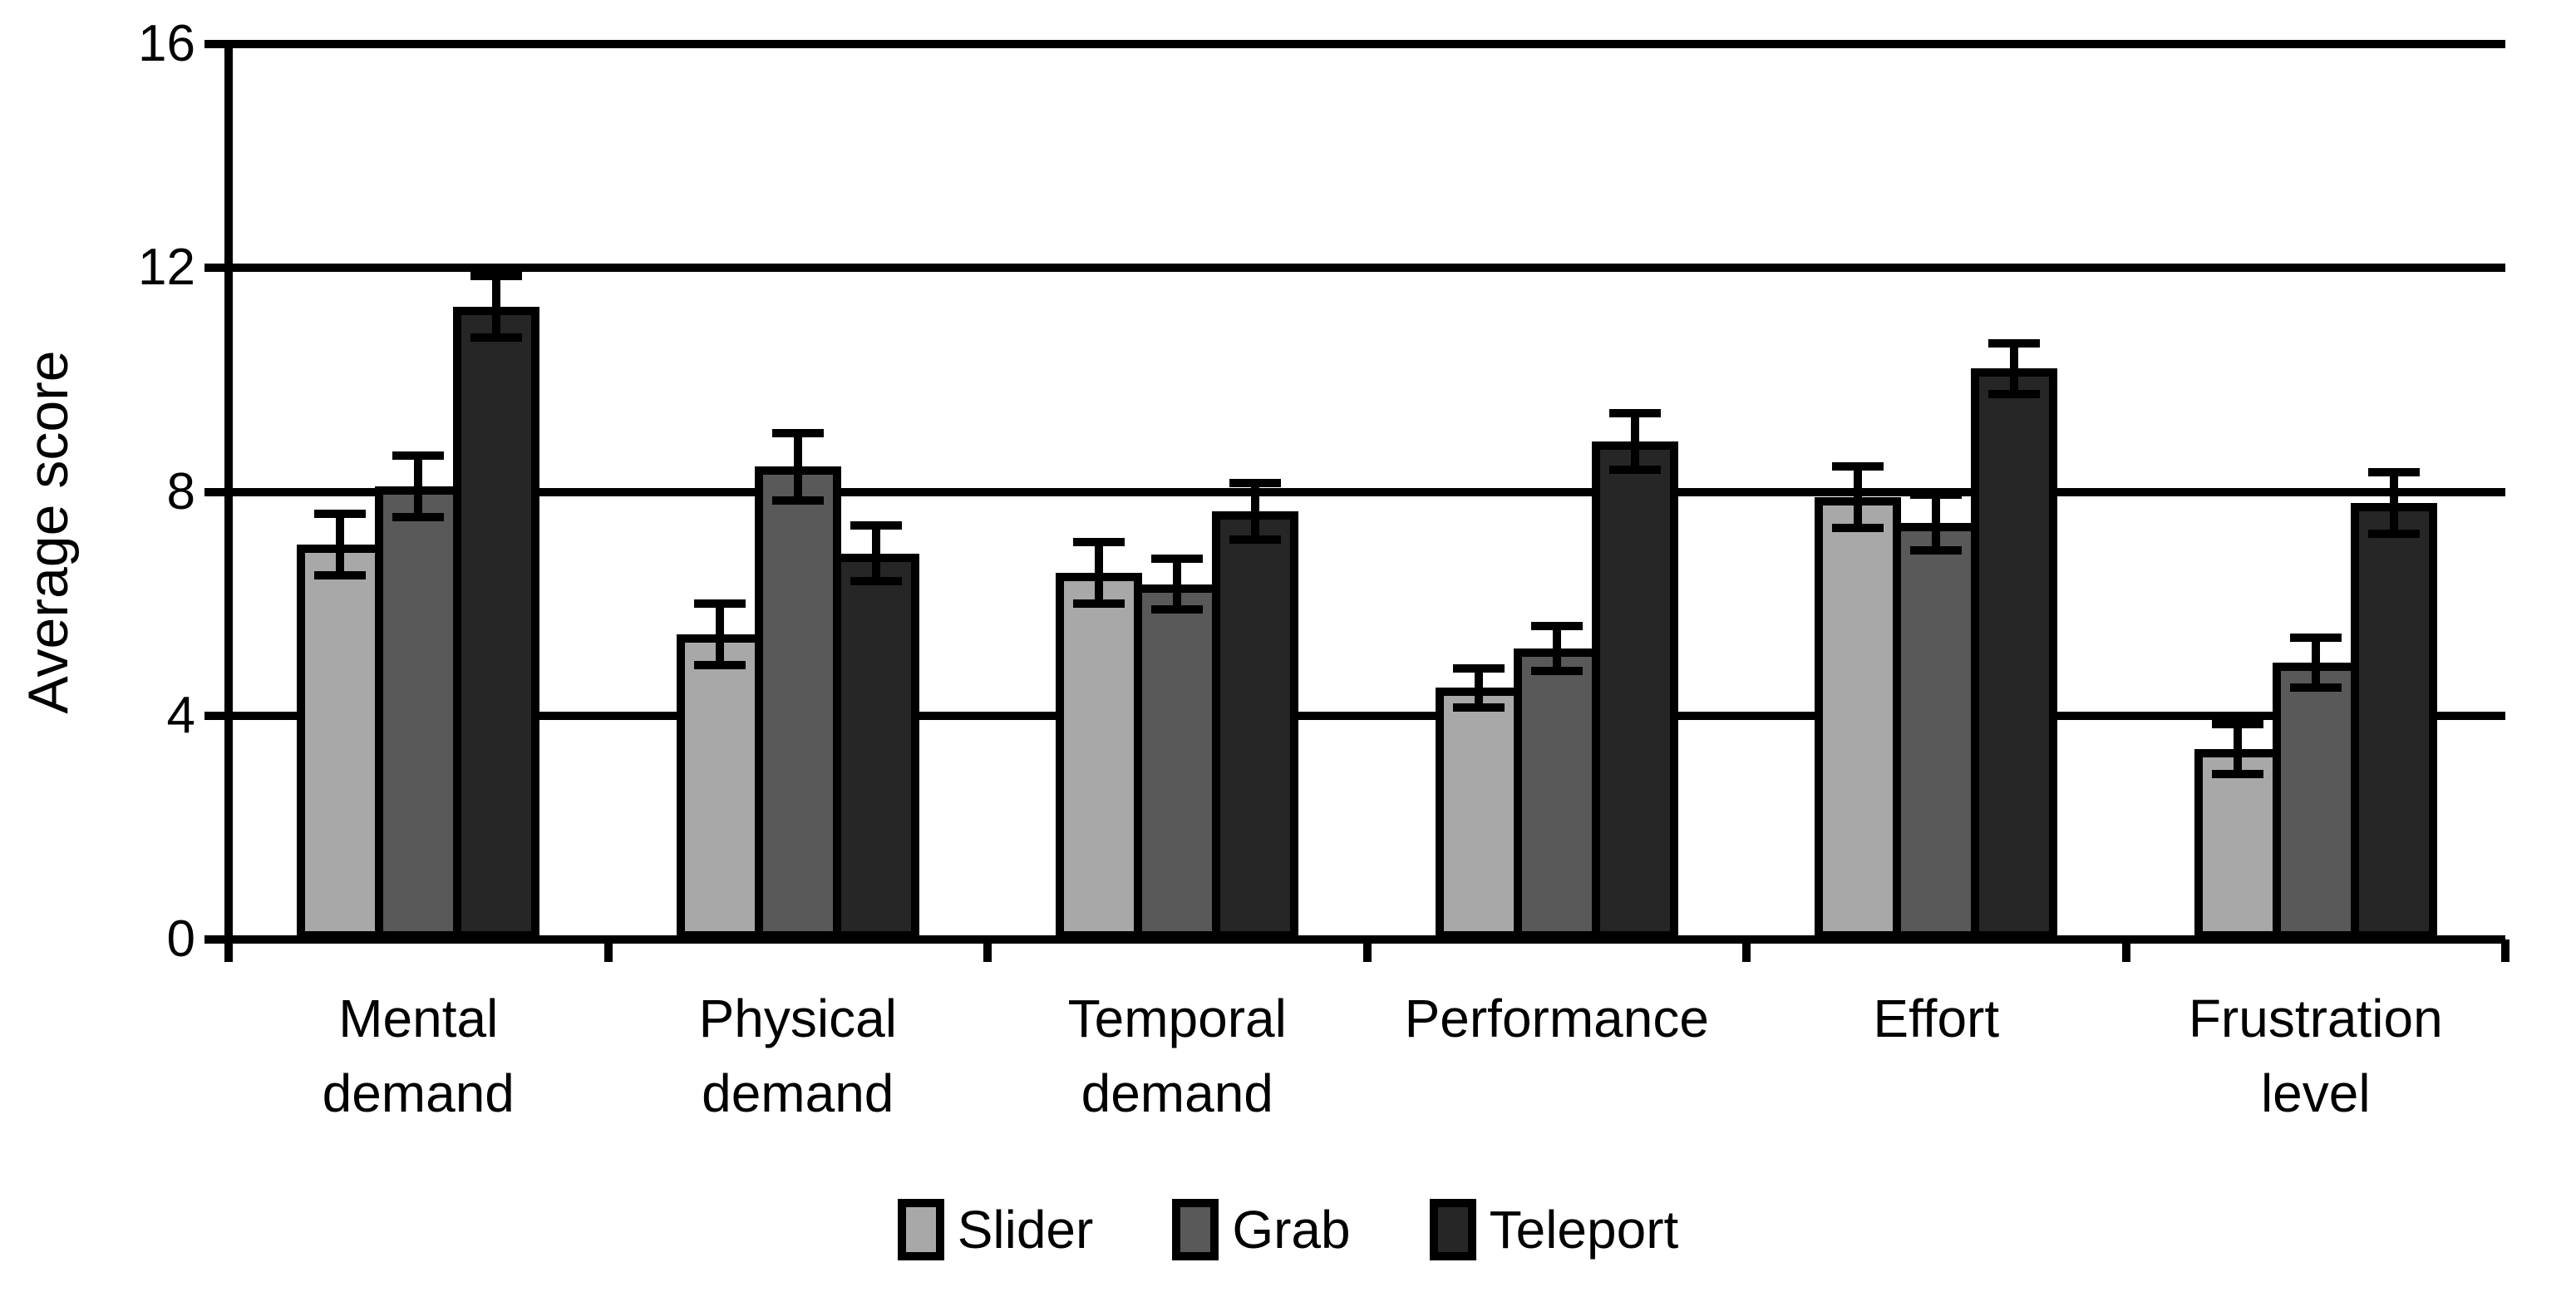 This screenshot has width=2576, height=1292. Describe the element at coordinates (1099, 542) in the screenshot. I see `error-bar-cap-top-slider-temporal-demand` at that location.